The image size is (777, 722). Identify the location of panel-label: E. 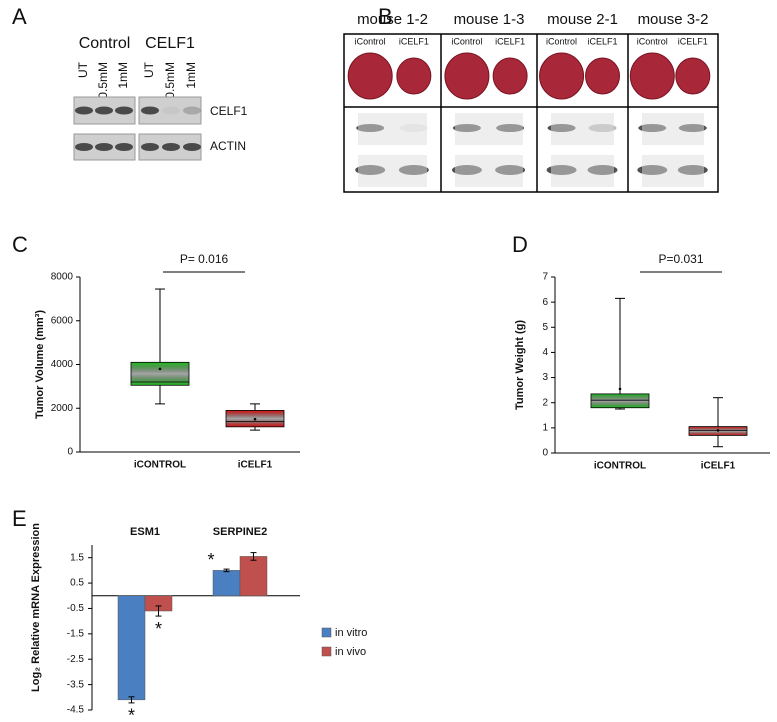
(19, 518).